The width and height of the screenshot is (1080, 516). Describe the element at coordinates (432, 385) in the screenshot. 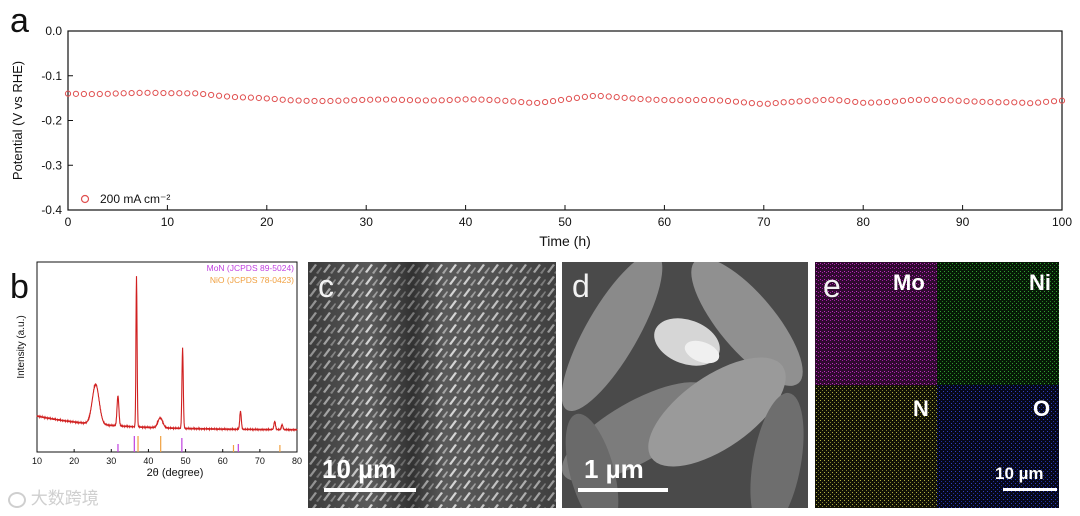

I see `sem-image-low-mag: c 10 µm` at that location.